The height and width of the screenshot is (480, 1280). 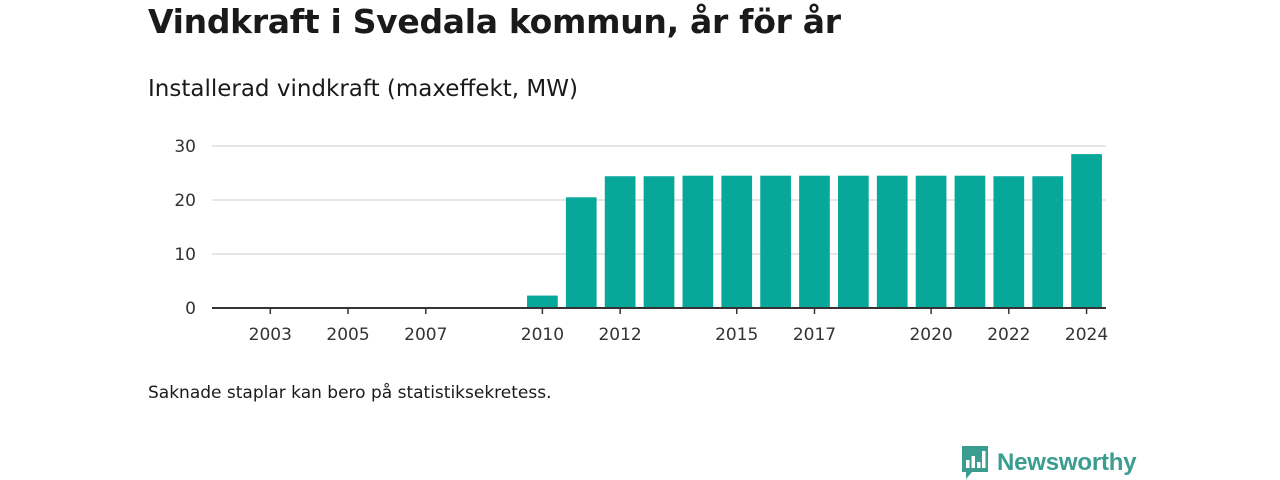 I want to click on y-tick-label: 0, so click(x=190, y=309).